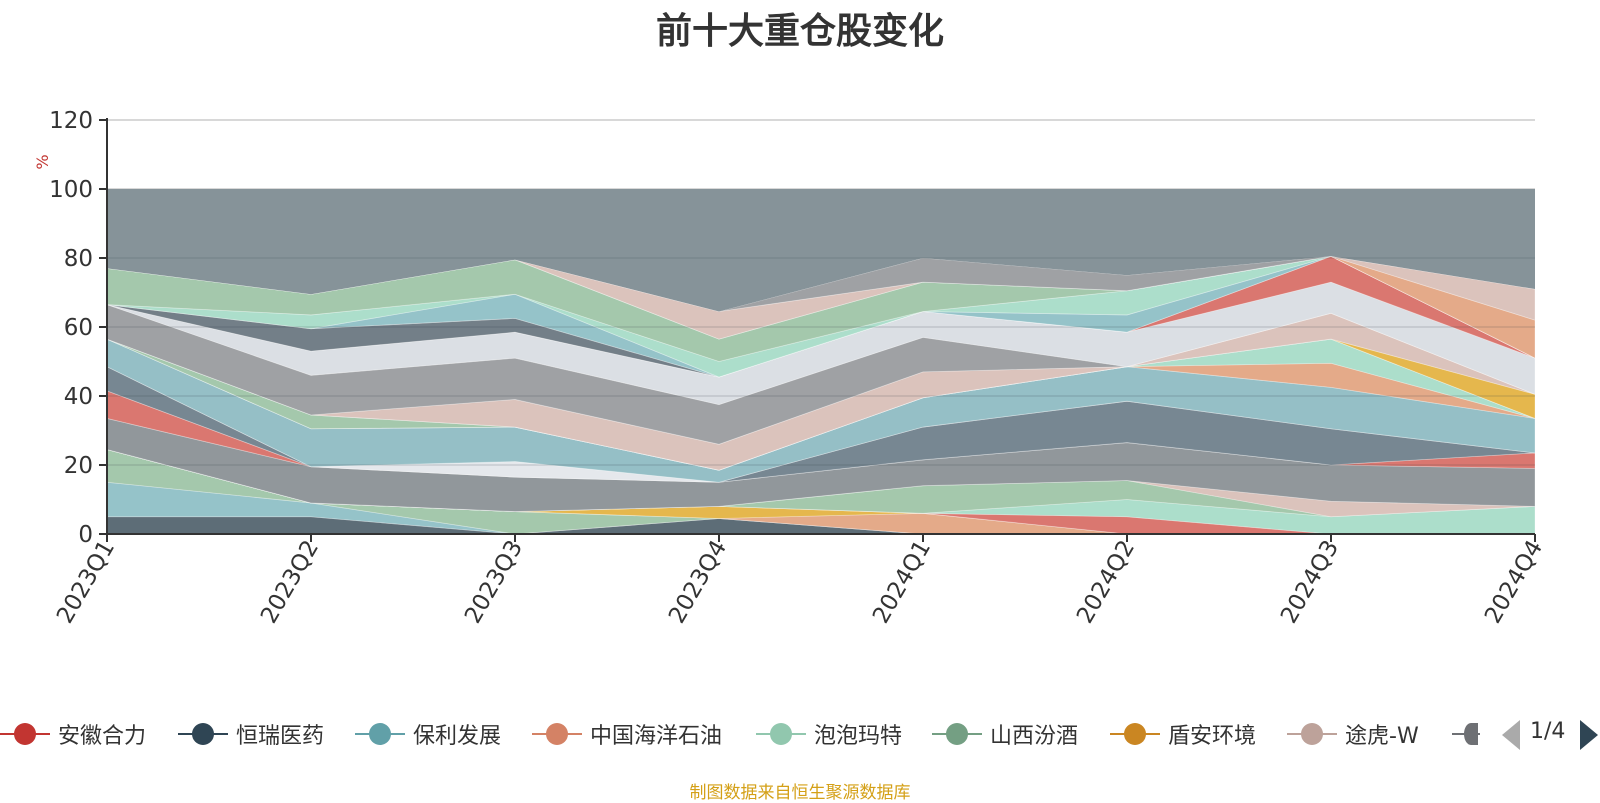 The height and width of the screenshot is (803, 1600). I want to click on y-axis-unit-label: %, so click(42, 161).